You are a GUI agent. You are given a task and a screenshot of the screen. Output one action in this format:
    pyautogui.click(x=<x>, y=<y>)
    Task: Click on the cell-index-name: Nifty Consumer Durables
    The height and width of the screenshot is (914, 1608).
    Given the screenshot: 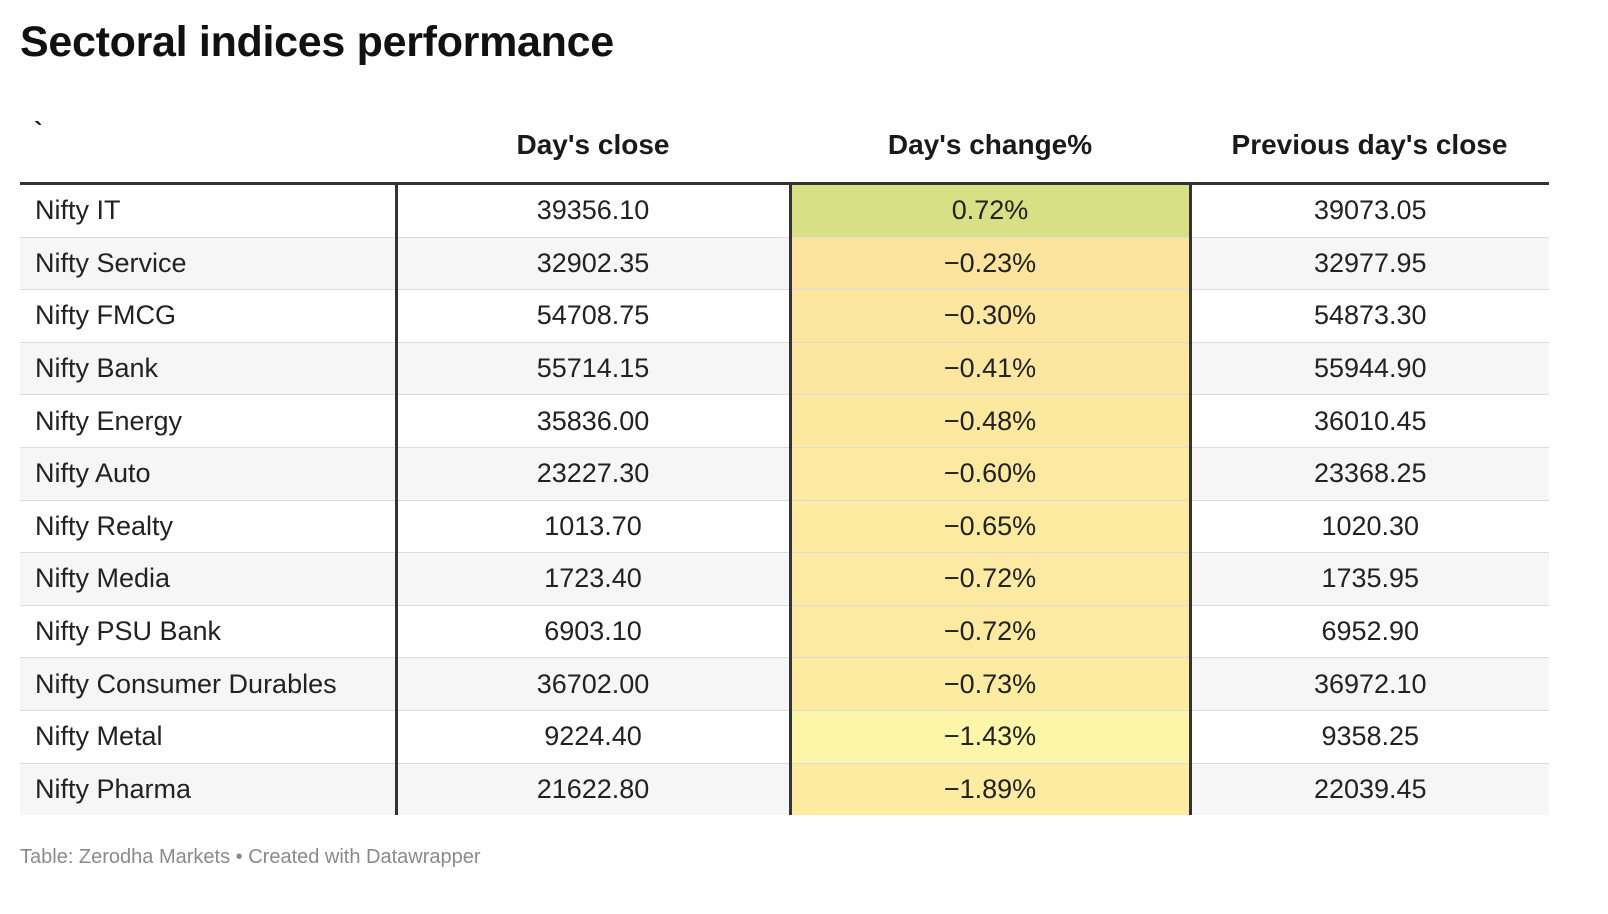 What is the action you would take?
    pyautogui.click(x=209, y=684)
    